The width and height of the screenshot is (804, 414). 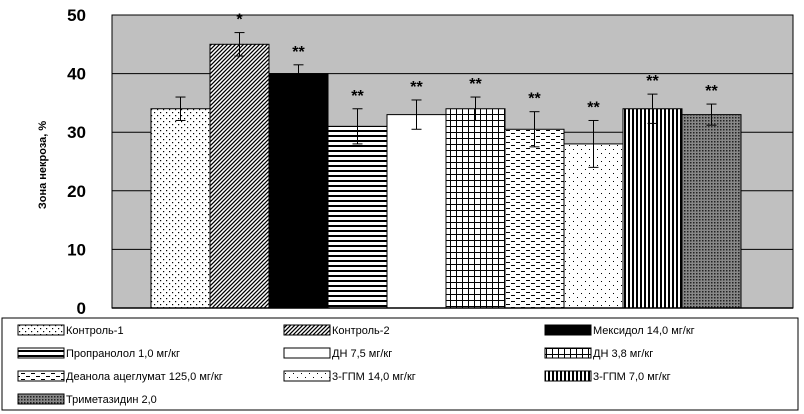 What do you see at coordinates (111, 400) in the screenshot?
I see `legend-label: Триметазидин 2,0` at bounding box center [111, 400].